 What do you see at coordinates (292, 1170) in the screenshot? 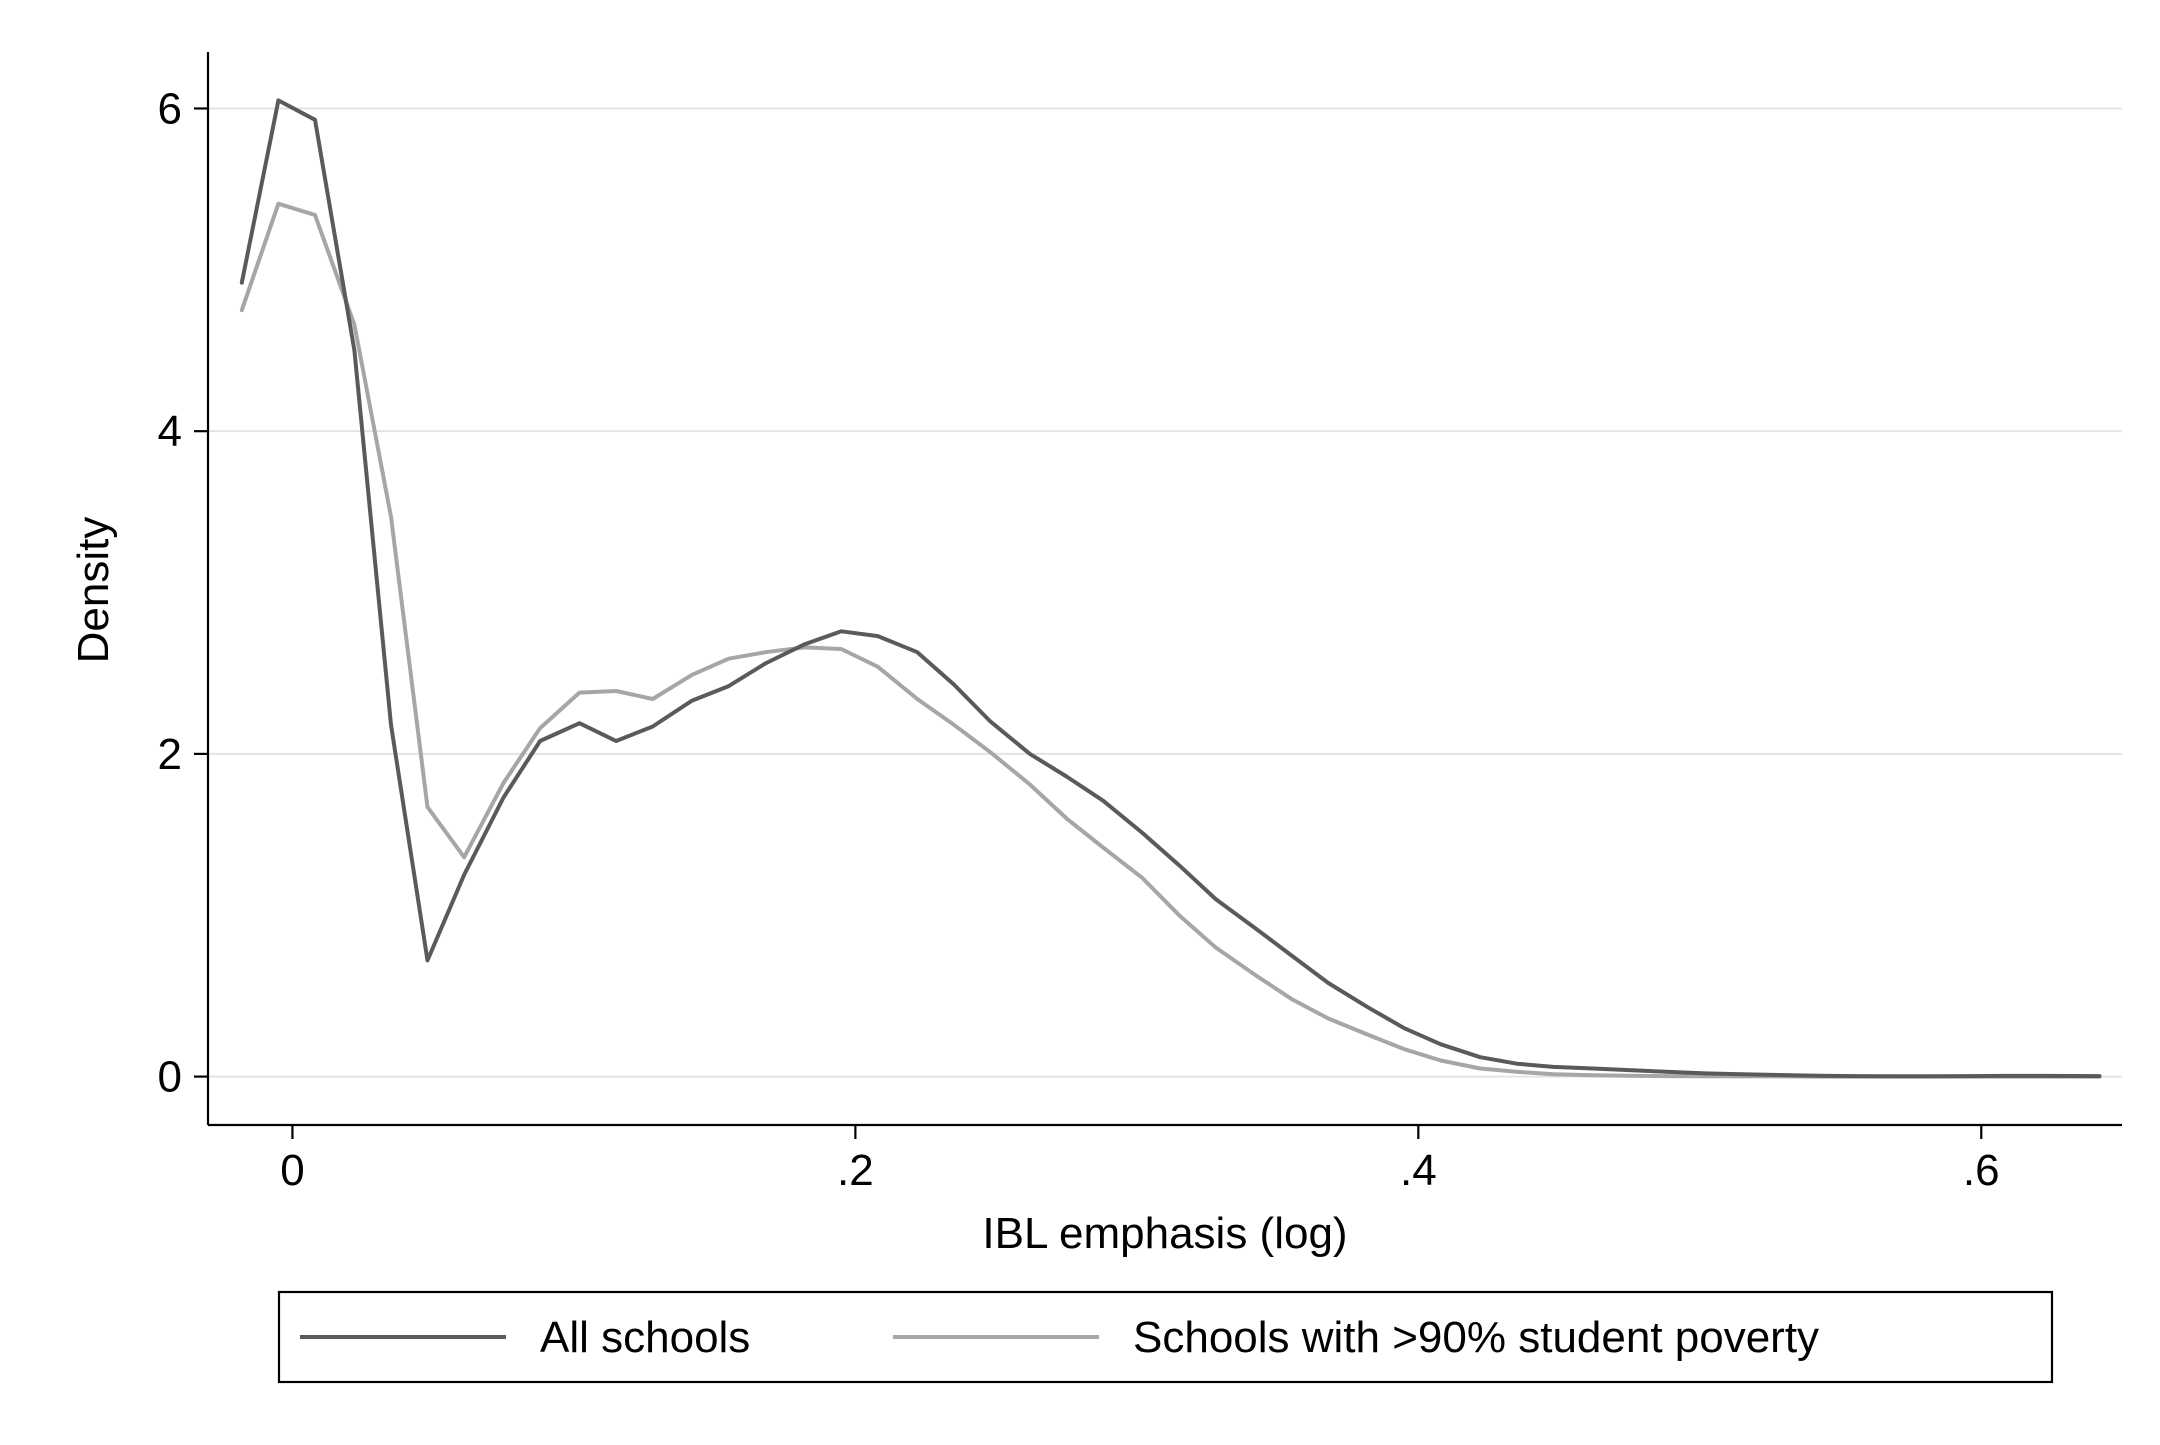
I see `x-tick-label-0: 0` at bounding box center [292, 1170].